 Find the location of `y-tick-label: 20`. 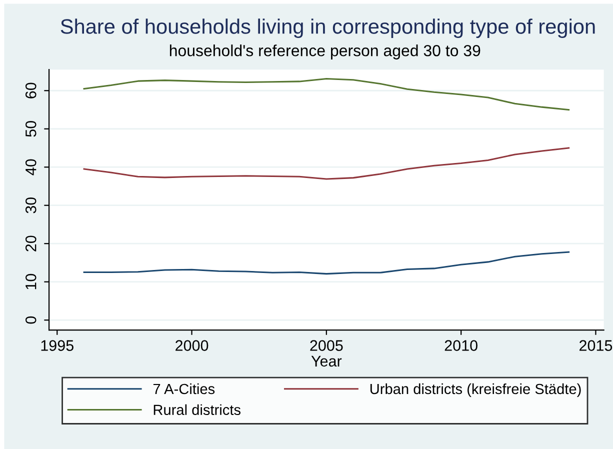

y-tick-label: 20 is located at coordinates (30, 244).